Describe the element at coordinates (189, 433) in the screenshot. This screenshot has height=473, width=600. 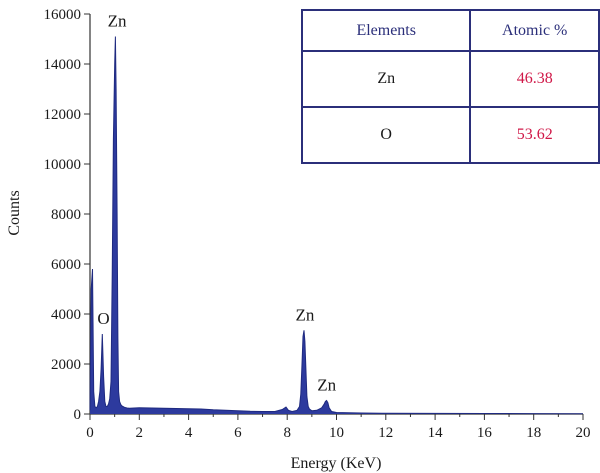
I see `x-tick-label: 4` at that location.